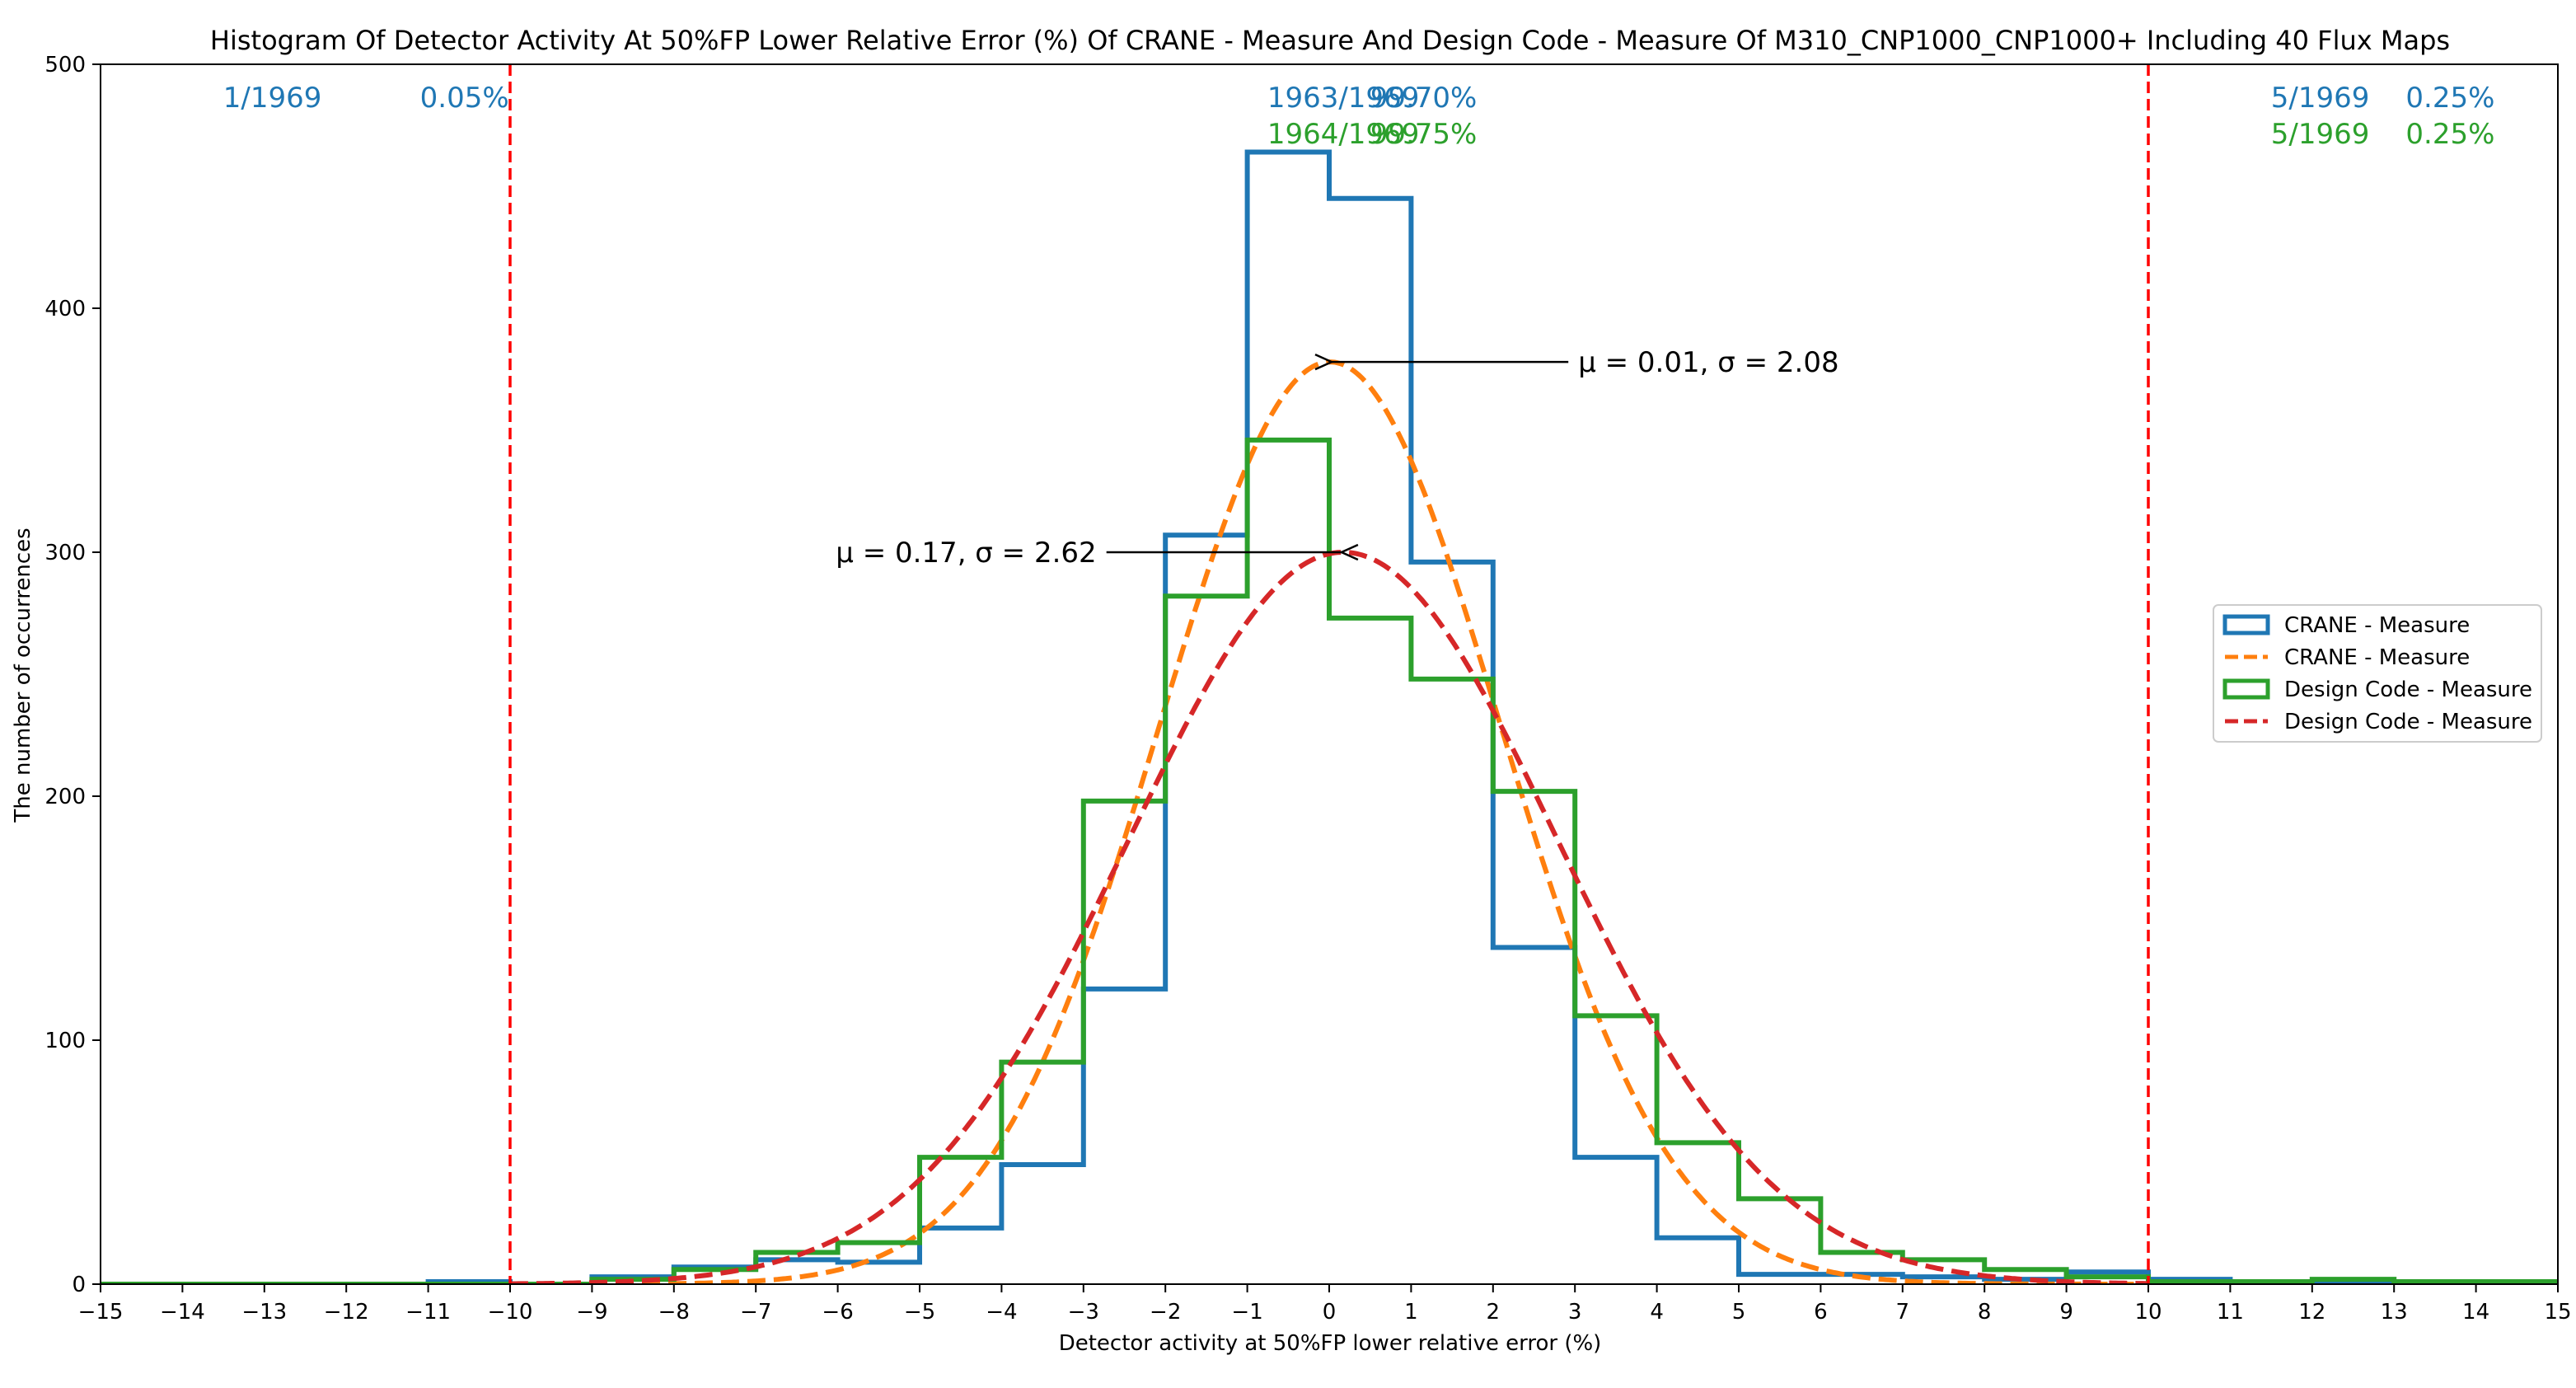 The height and width of the screenshot is (1388, 2576). I want to click on x-tick-label-30: 15, so click(2557, 1312).